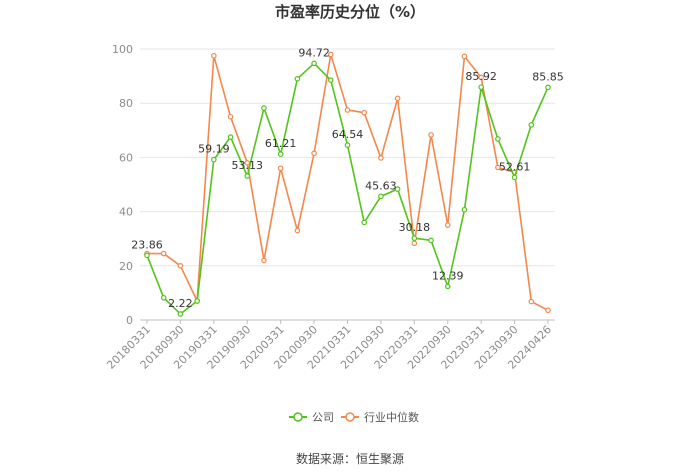 The height and width of the screenshot is (474, 700). I want to click on data-label: 52.61, so click(515, 166).